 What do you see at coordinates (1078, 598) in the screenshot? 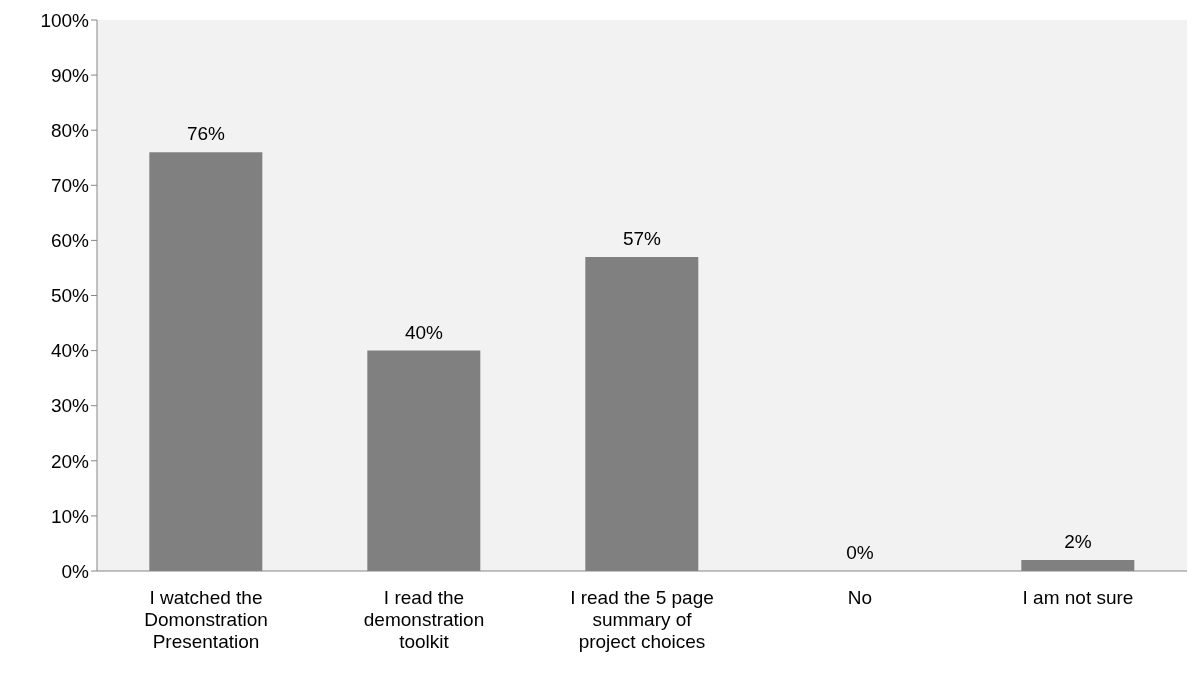
I see `x-tick-label: I am not sure` at bounding box center [1078, 598].